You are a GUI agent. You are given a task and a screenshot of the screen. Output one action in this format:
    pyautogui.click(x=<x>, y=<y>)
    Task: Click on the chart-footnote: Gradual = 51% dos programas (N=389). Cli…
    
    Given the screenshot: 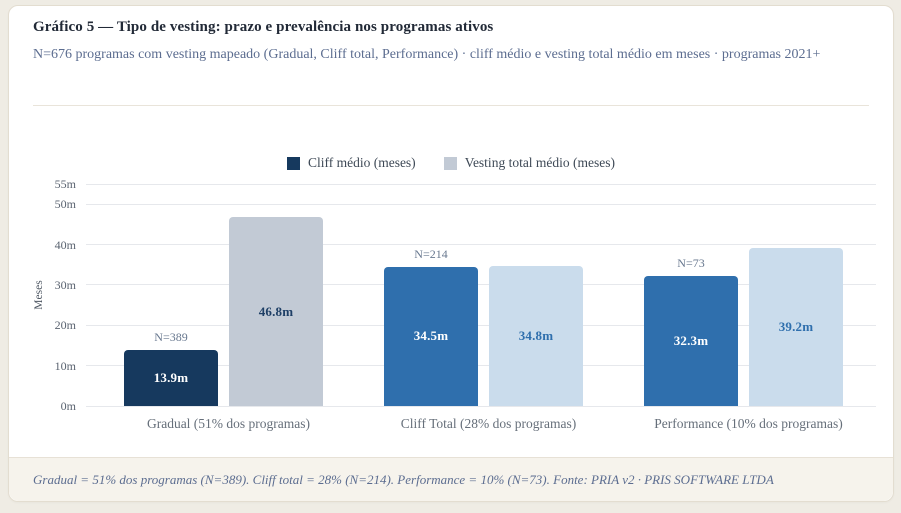 What is the action you would take?
    pyautogui.click(x=451, y=479)
    